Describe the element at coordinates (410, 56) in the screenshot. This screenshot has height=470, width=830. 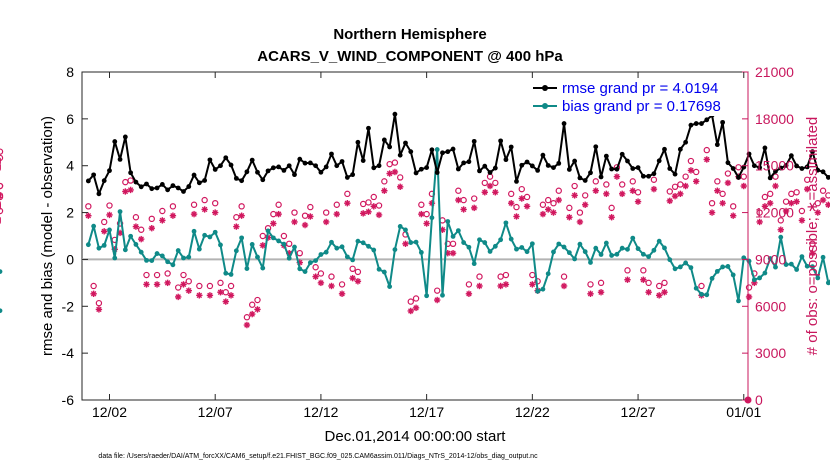
I see `chart-subtitle: ACARS_V_WIND_COMPONENT @ 400 hPa` at that location.